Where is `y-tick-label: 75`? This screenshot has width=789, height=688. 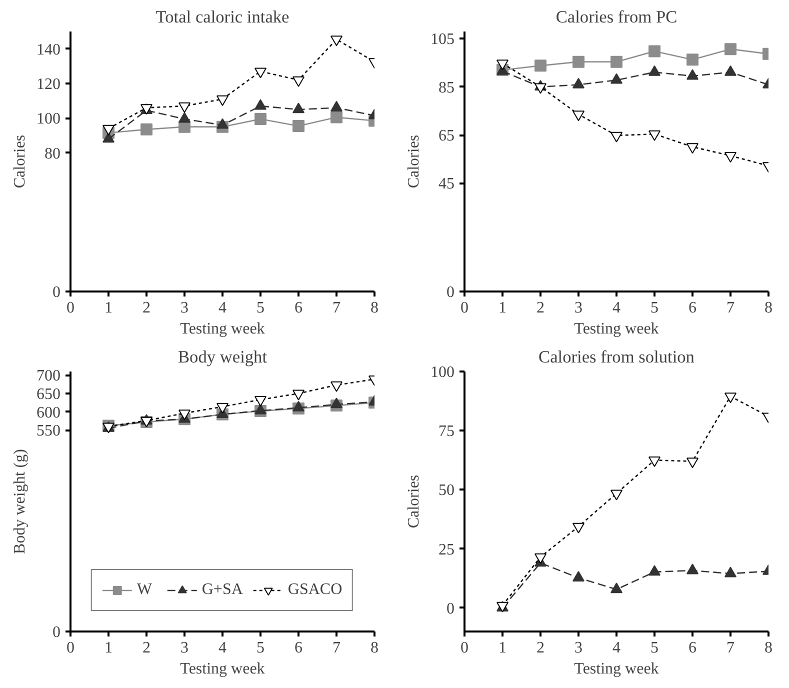 y-tick-label: 75 is located at coordinates (446, 431).